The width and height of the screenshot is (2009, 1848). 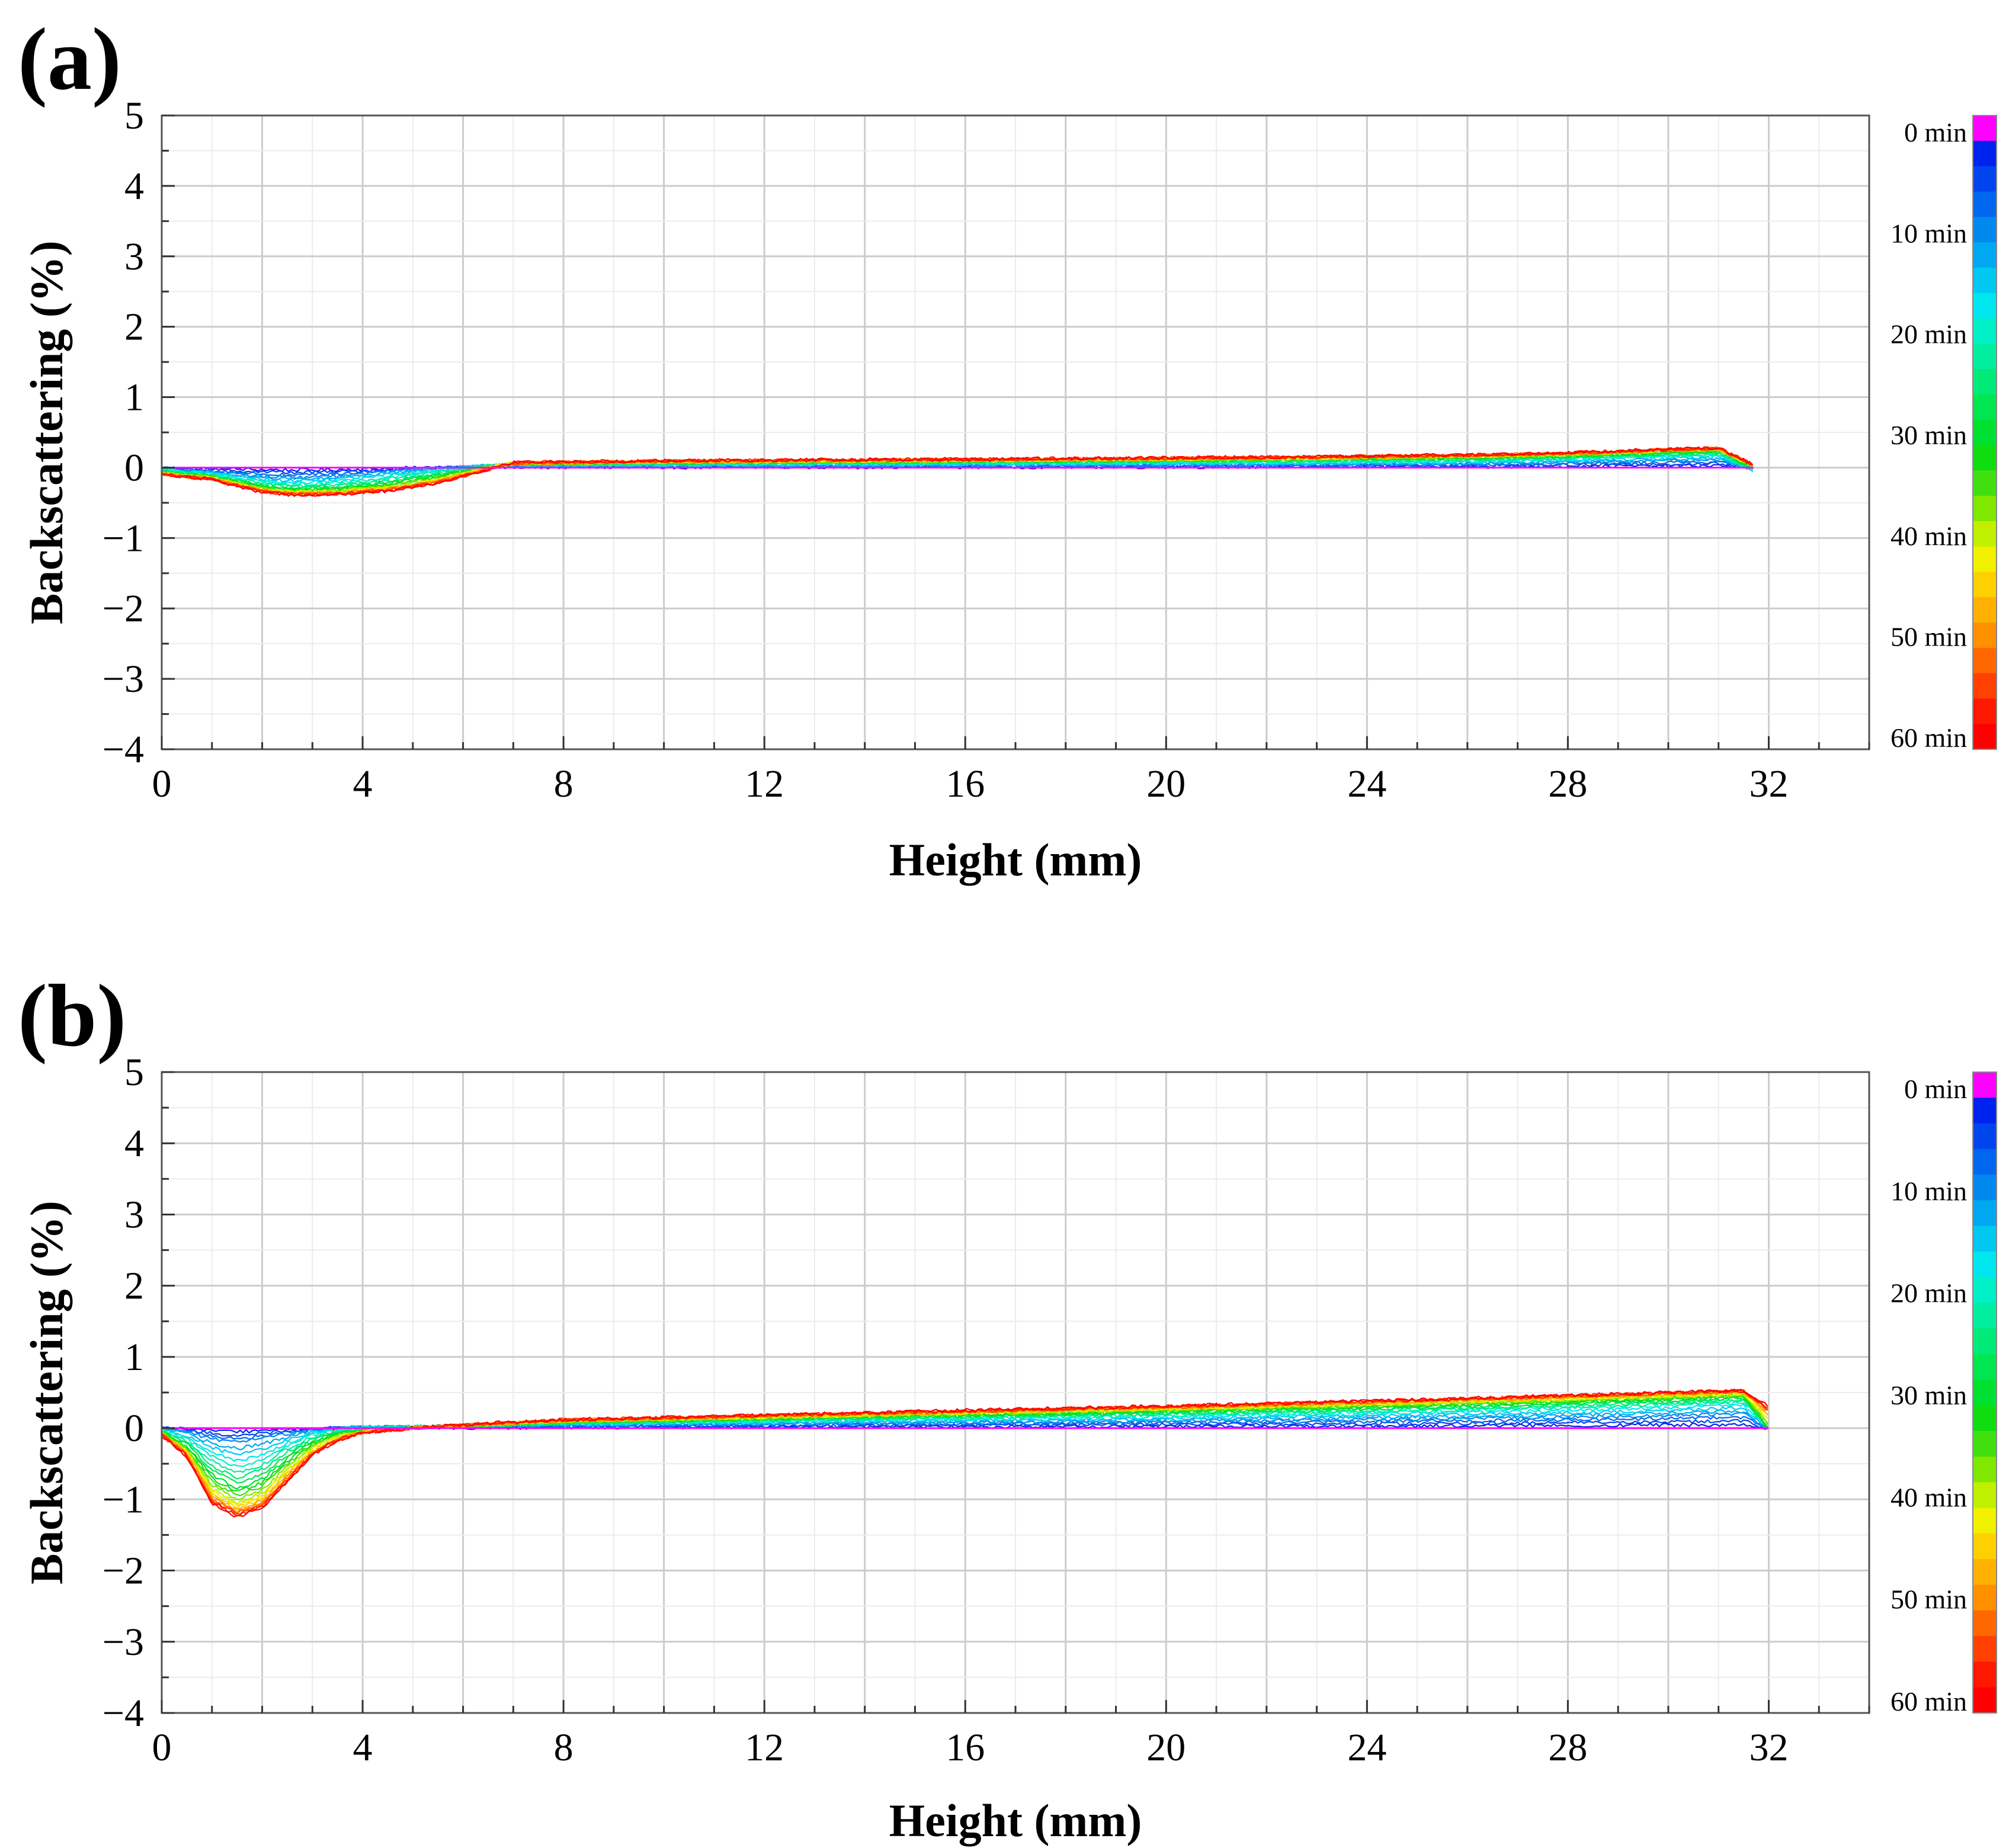 What do you see at coordinates (123, 432) in the screenshot?
I see `y-tick-labels-a: −4 −3 −2 −1 0 1 2 3 4 5` at bounding box center [123, 432].